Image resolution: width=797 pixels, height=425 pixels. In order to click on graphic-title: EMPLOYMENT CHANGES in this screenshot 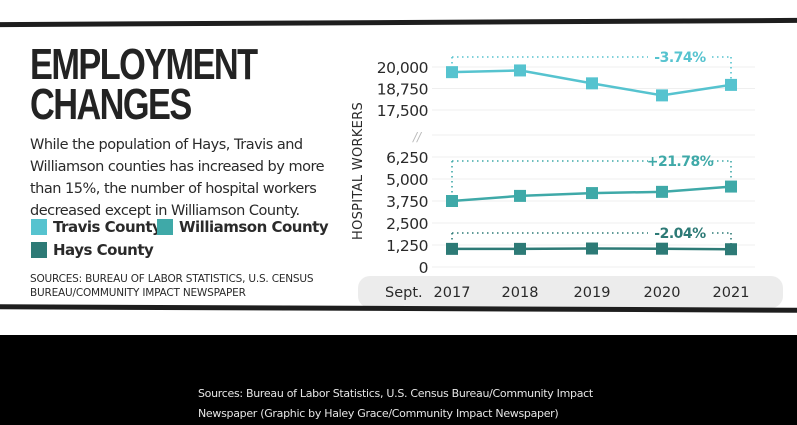, I will do `click(144, 84)`.